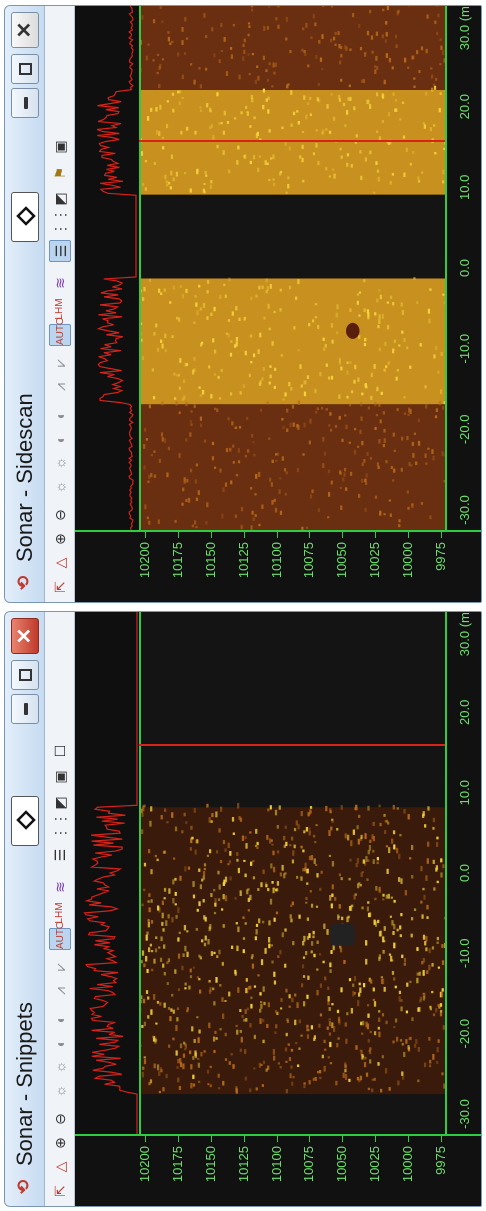  What do you see at coordinates (60, 173) in the screenshot?
I see `marker-button: ⚑` at bounding box center [60, 173].